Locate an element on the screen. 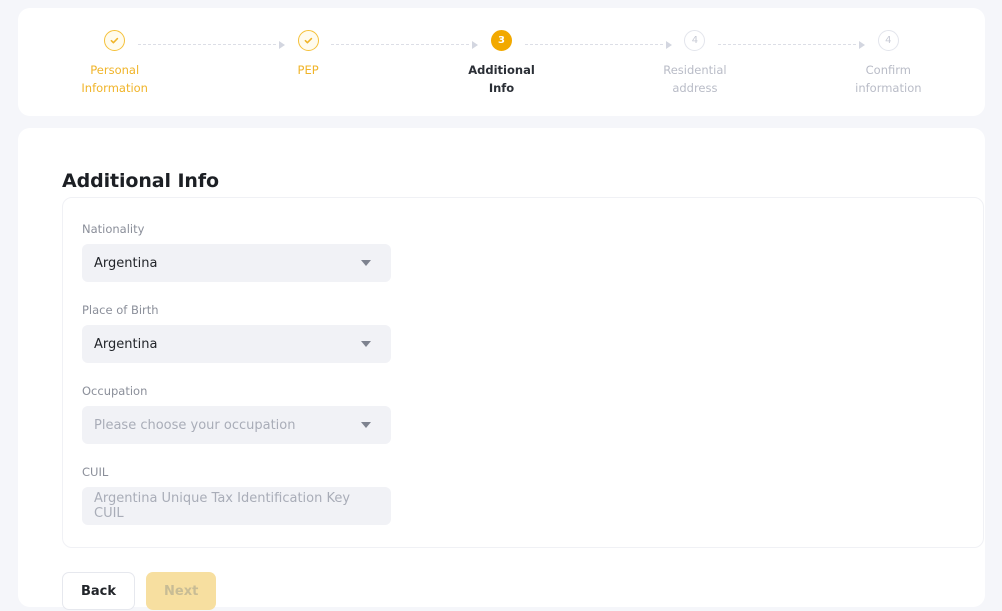  stepper-label-5: Confirm information is located at coordinates (888, 79).